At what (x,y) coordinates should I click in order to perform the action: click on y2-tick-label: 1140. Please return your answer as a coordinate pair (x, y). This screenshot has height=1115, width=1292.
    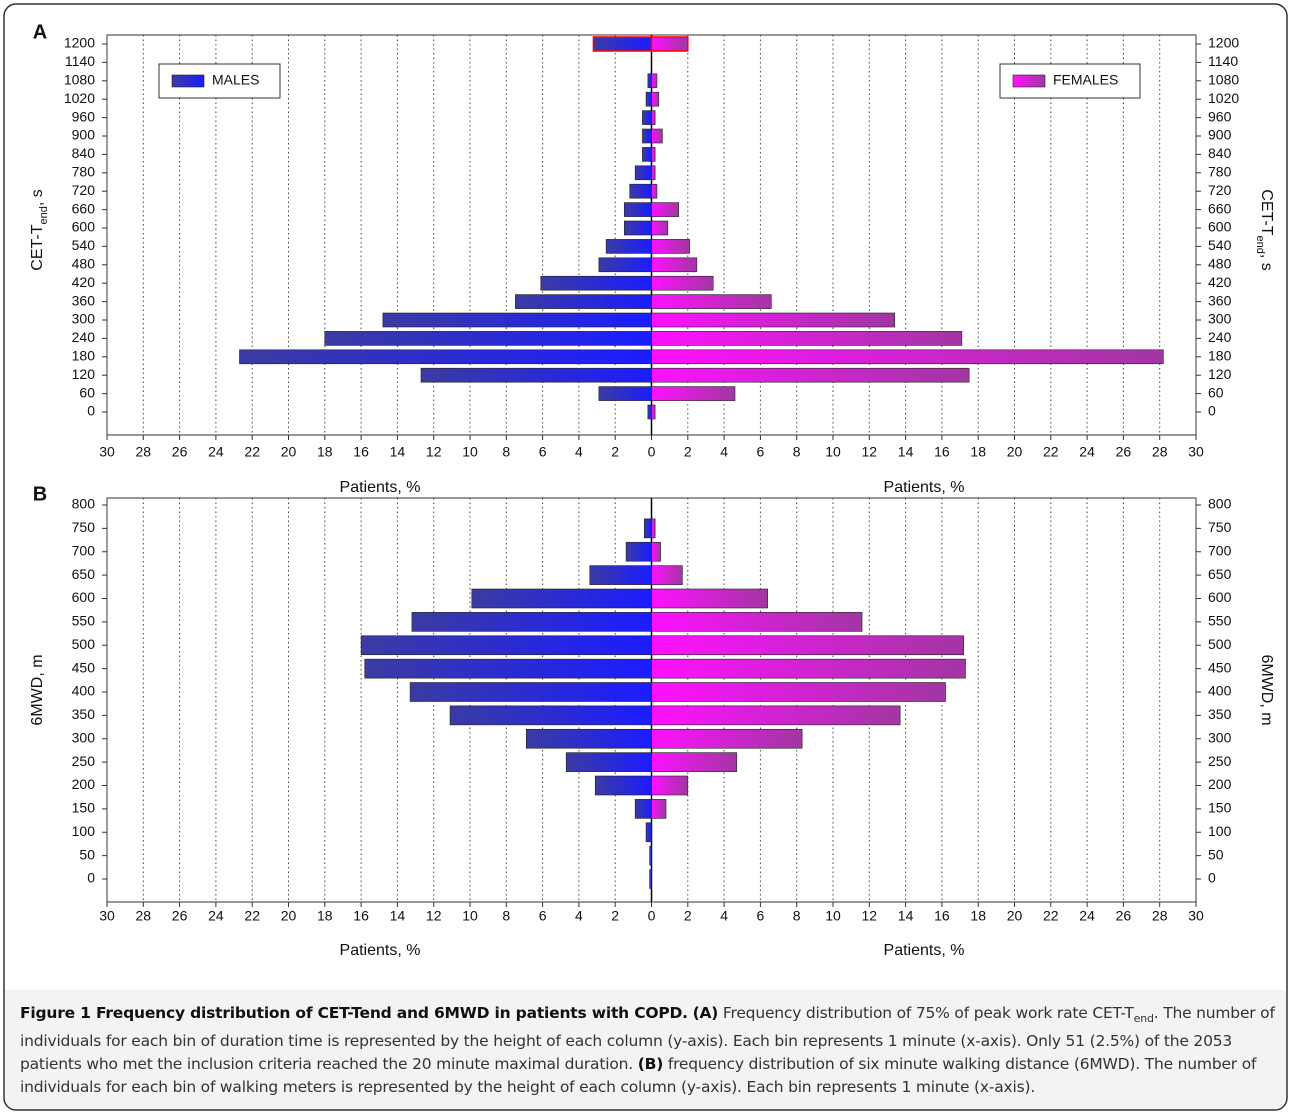
    Looking at the image, I should click on (1223, 61).